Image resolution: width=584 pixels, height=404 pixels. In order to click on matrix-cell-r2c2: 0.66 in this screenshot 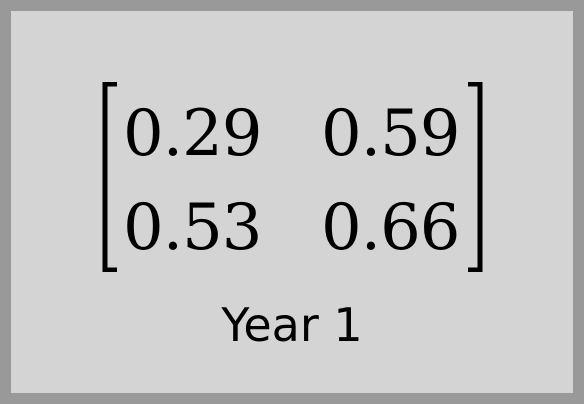, I will do `click(390, 228)`.